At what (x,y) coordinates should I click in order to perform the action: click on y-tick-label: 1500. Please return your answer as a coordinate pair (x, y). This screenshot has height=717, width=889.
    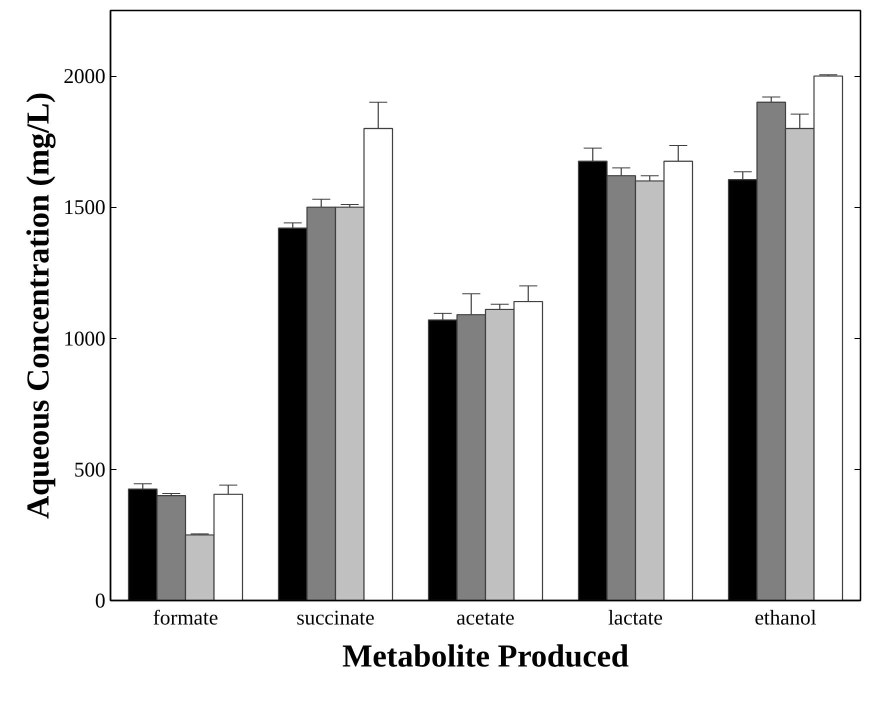
    Looking at the image, I should click on (85, 207).